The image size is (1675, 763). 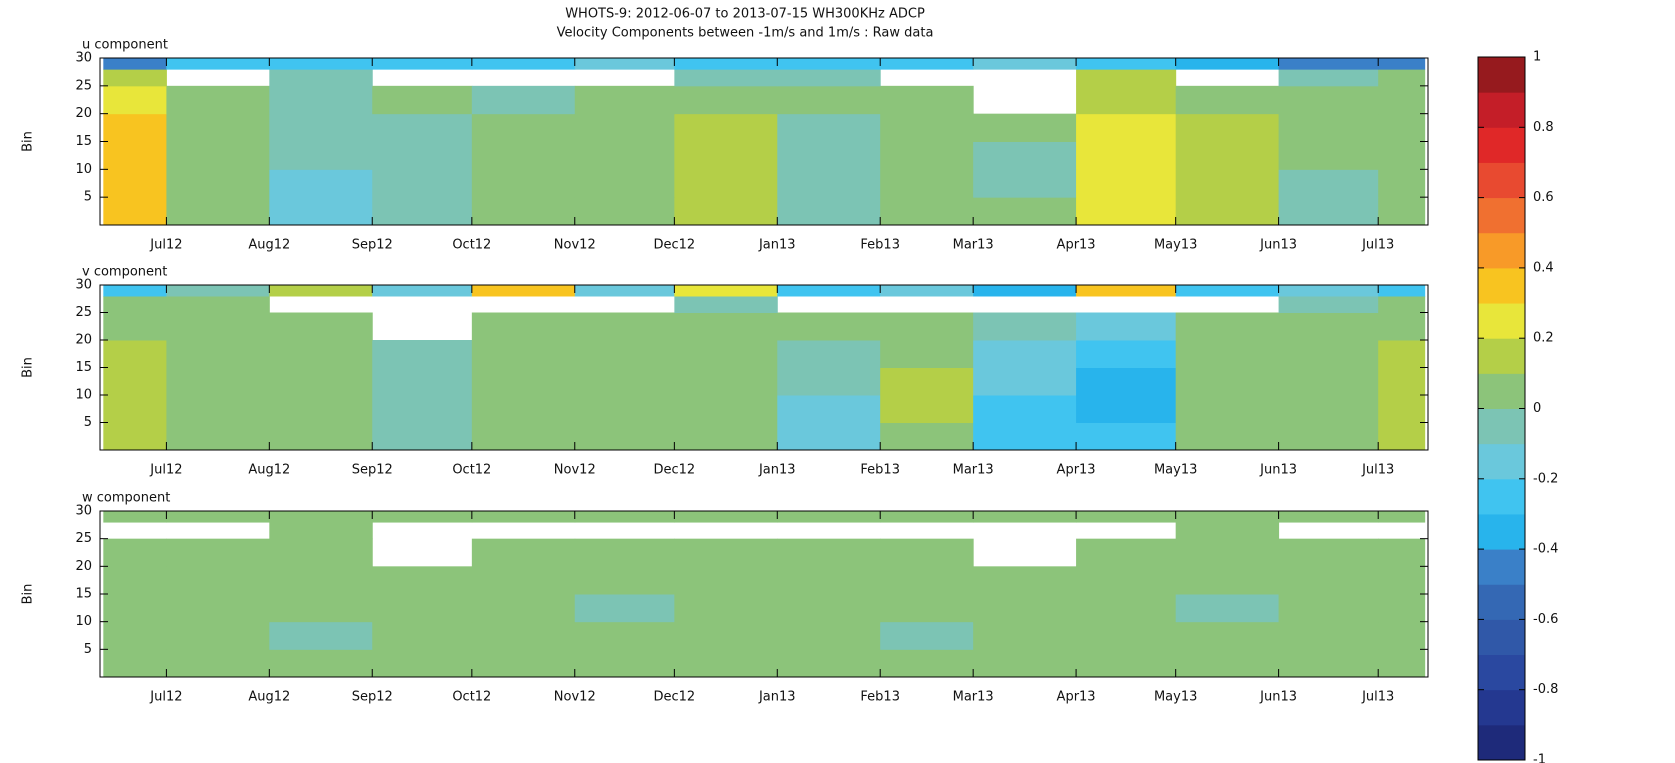 What do you see at coordinates (1539, 758) in the screenshot?
I see `colorbar-tick-label: -1` at bounding box center [1539, 758].